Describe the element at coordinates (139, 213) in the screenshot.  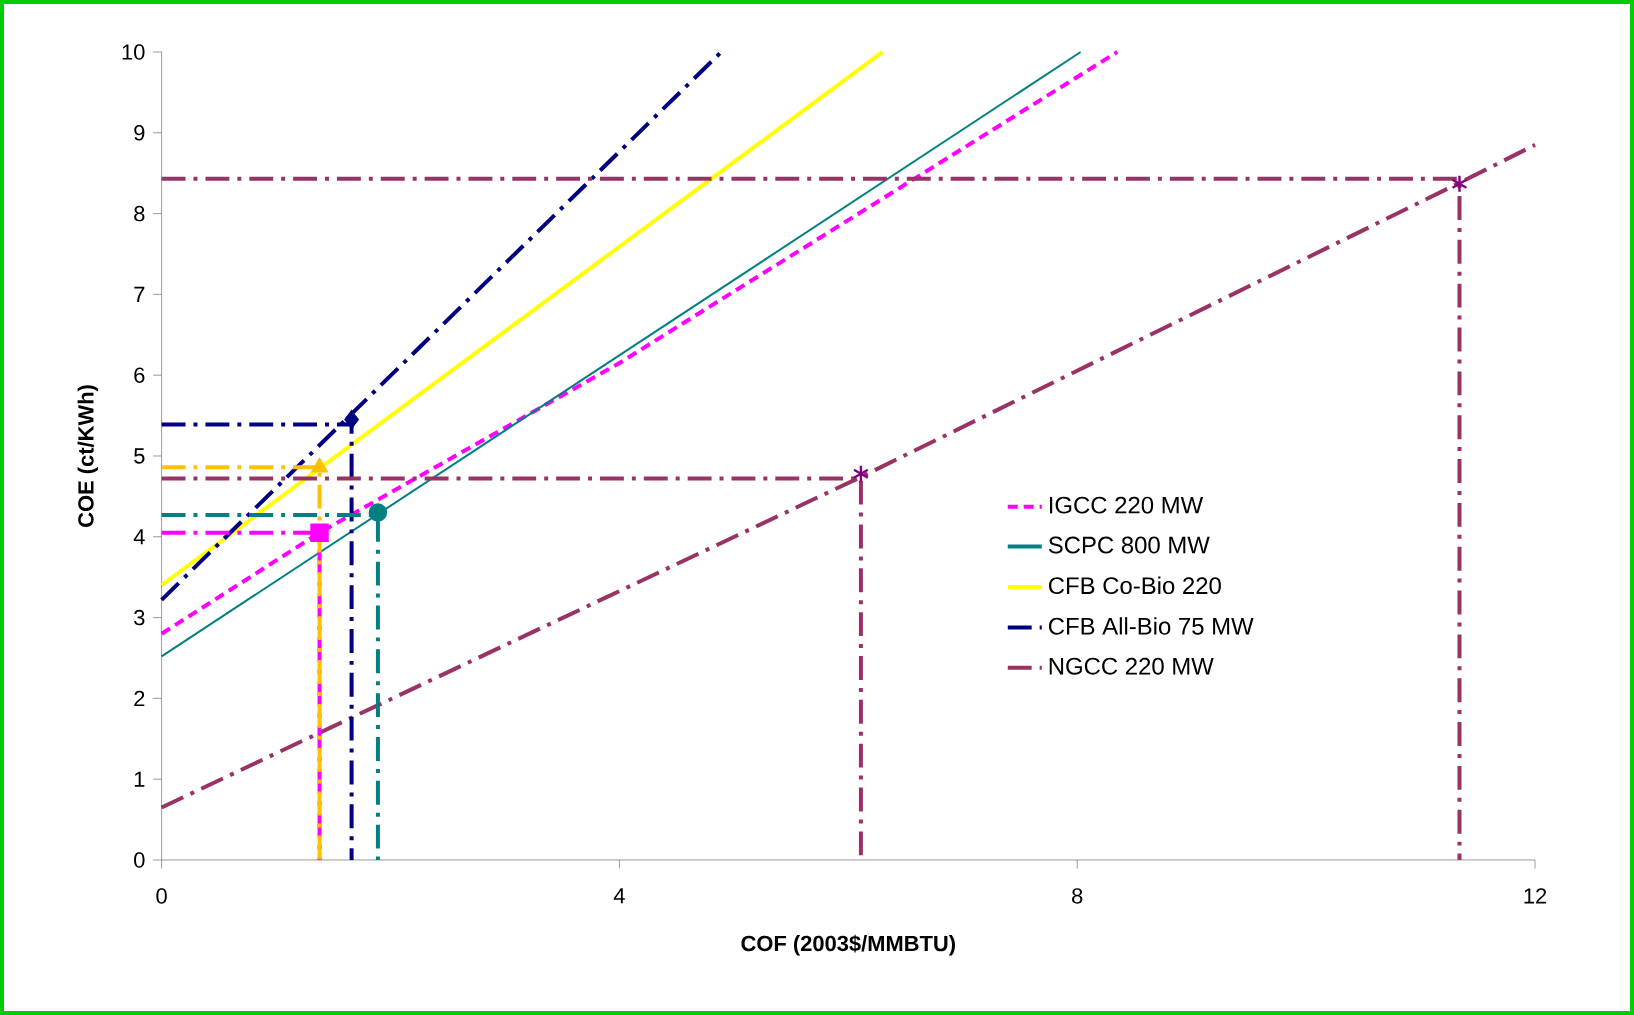
I see `y-tick-label: 8` at that location.